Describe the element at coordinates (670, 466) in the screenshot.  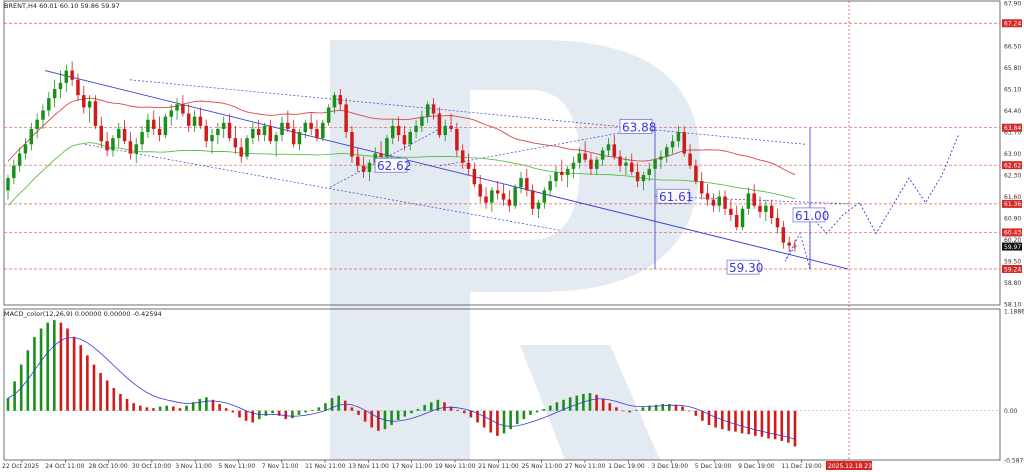
I see `time-tick-label: 3 Dec 19:00` at that location.